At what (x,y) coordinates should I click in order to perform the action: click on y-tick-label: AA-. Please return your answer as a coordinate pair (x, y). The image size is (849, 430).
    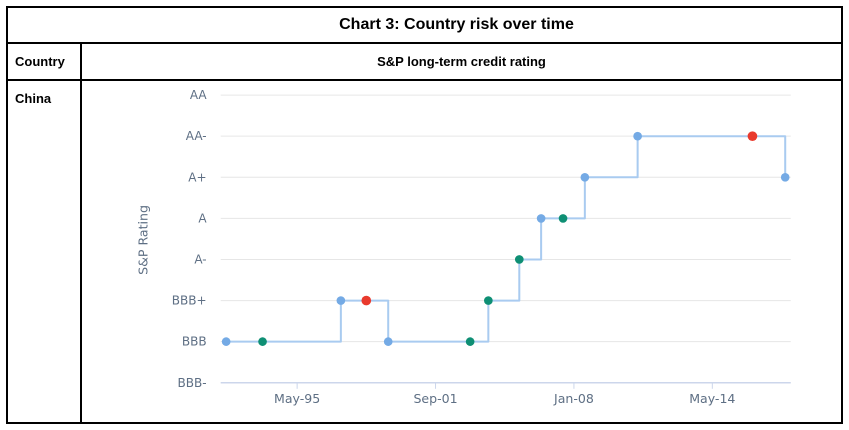
    Looking at the image, I should click on (196, 136).